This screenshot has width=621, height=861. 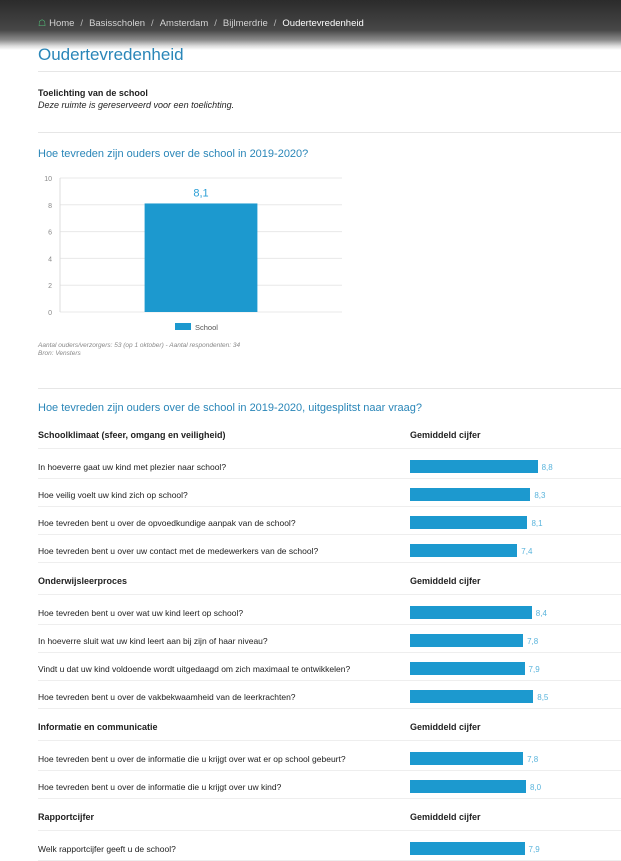 I want to click on page-title: Oudertevredenheid, so click(x=111, y=54).